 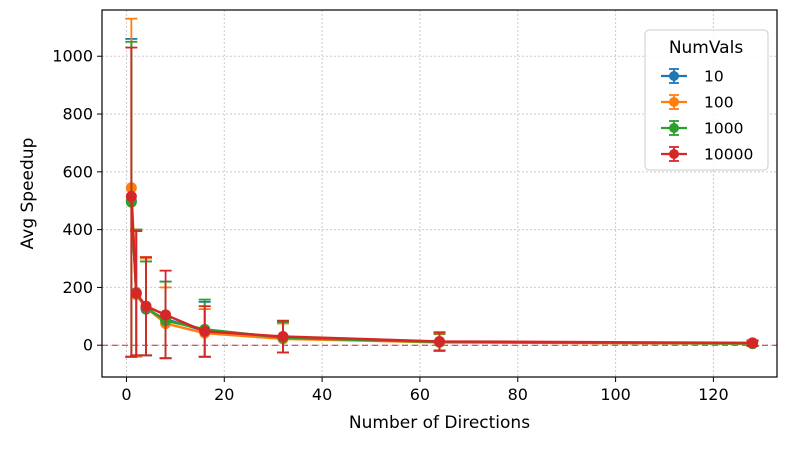 I want to click on legend-label: 1000, so click(x=723, y=129).